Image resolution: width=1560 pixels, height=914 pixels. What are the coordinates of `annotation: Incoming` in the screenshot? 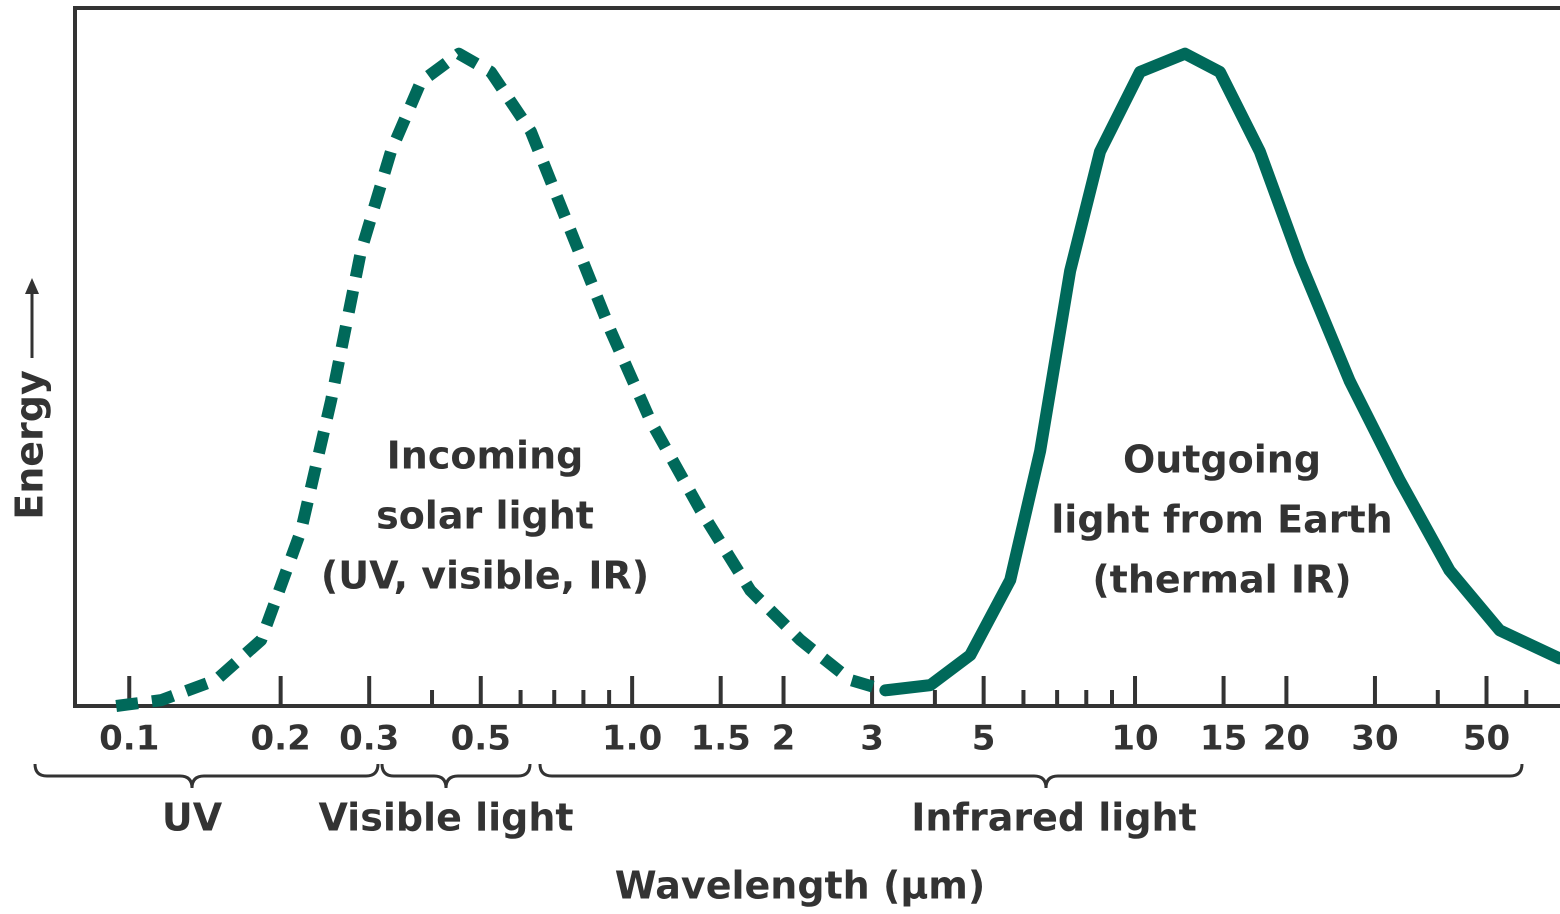 It's located at (485, 456).